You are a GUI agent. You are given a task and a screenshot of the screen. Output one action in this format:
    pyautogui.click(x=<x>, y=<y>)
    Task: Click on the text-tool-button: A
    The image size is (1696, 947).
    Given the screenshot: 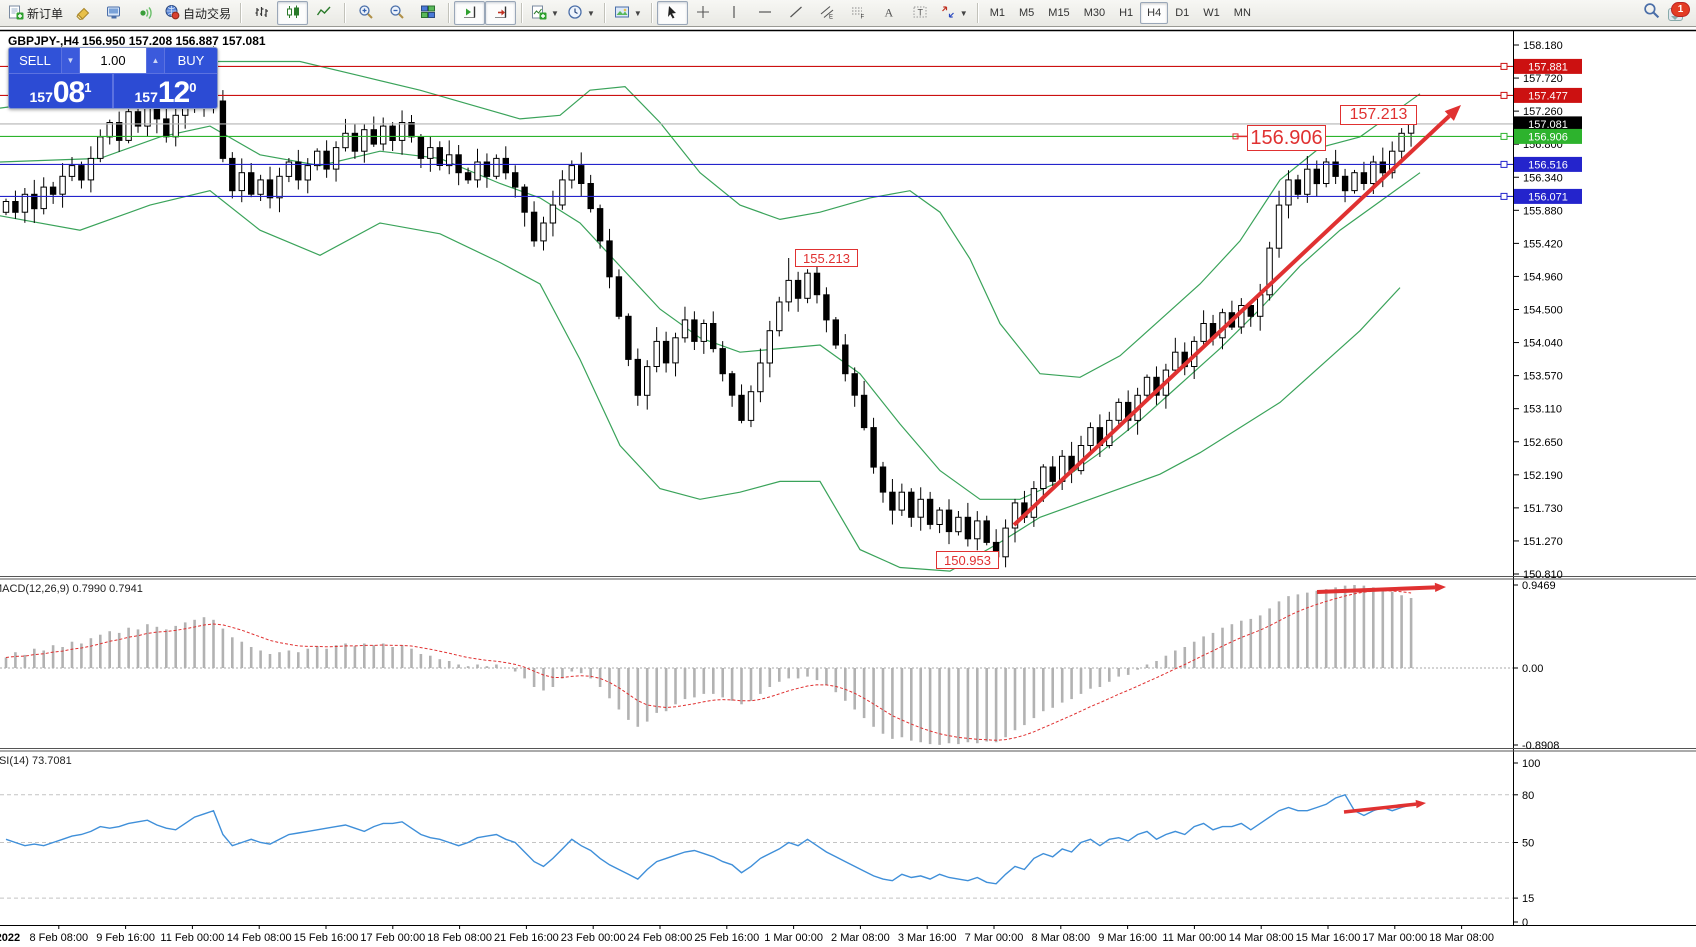 What is the action you would take?
    pyautogui.click(x=889, y=13)
    